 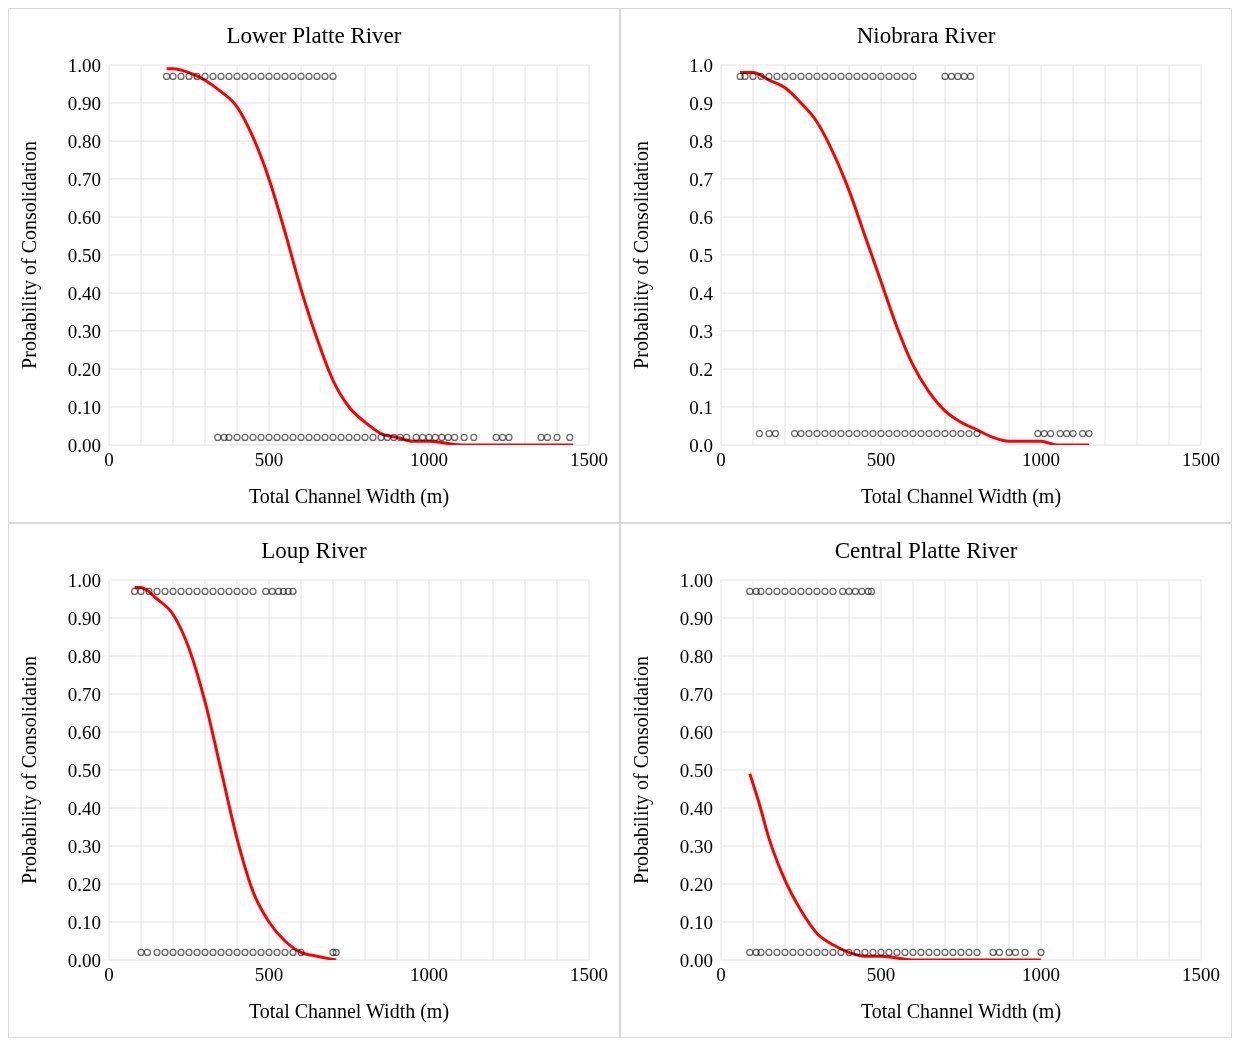 I want to click on y-tick-label: 0.7, so click(x=701, y=179).